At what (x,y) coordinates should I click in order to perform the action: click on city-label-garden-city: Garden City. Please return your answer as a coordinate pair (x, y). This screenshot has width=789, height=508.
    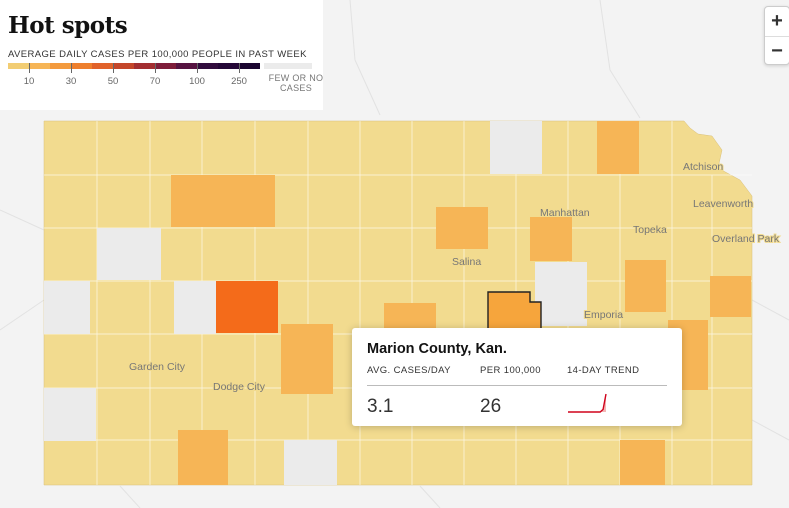
    Looking at the image, I should click on (157, 367).